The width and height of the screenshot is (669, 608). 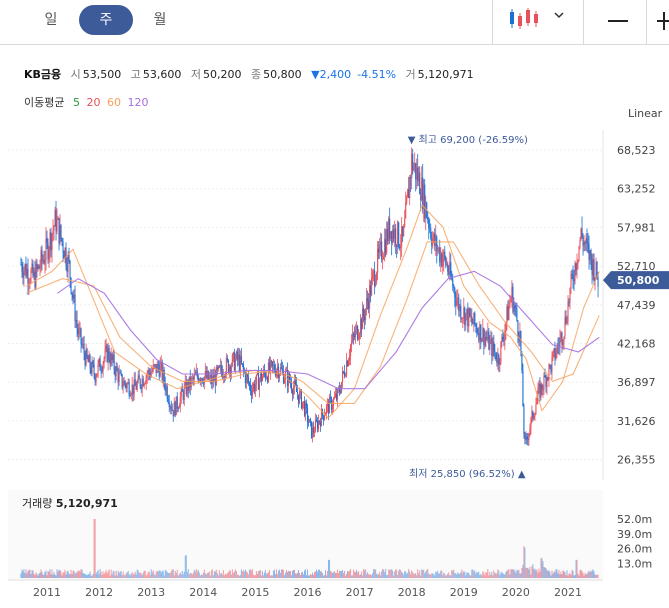 What do you see at coordinates (255, 592) in the screenshot?
I see `x-tick-label: 2015` at bounding box center [255, 592].